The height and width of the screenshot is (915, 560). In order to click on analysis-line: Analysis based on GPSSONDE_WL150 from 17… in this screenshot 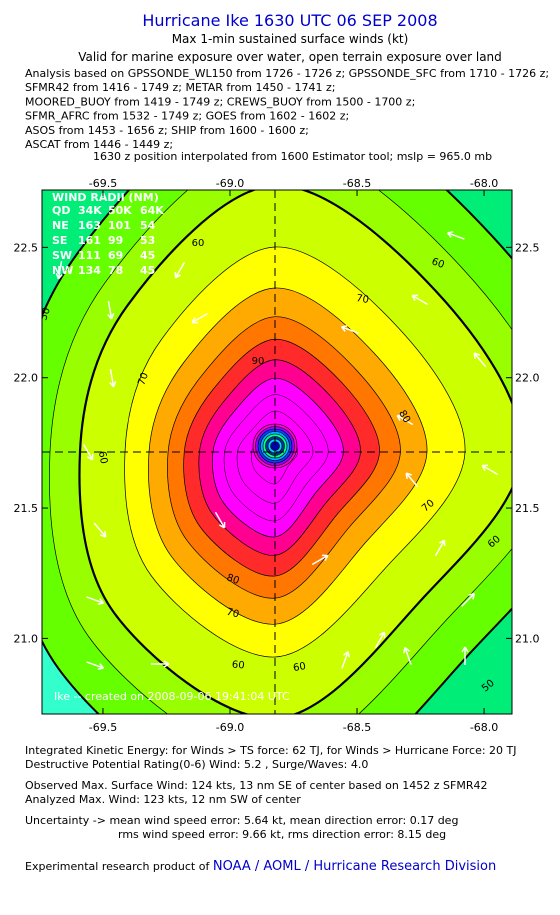, I will do `click(287, 73)`.